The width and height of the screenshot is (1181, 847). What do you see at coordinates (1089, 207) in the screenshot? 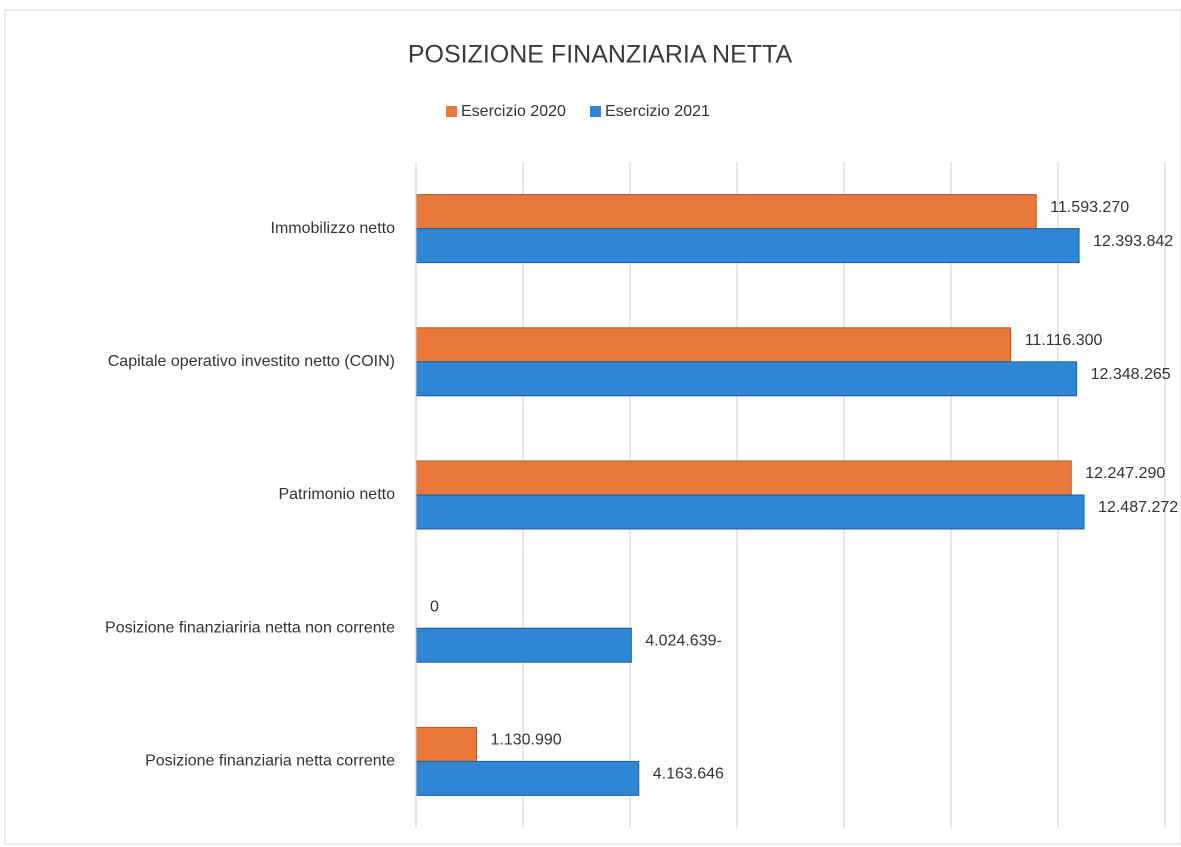
I see `value-label: 11.593.270` at bounding box center [1089, 207].